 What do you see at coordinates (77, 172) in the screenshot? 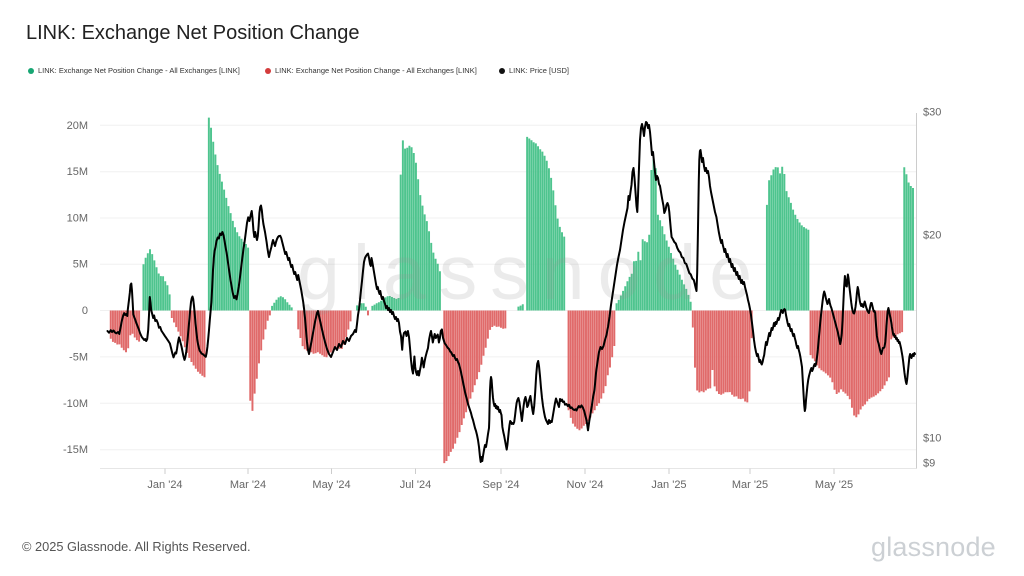
I see `svg-text: 15M` at bounding box center [77, 172].